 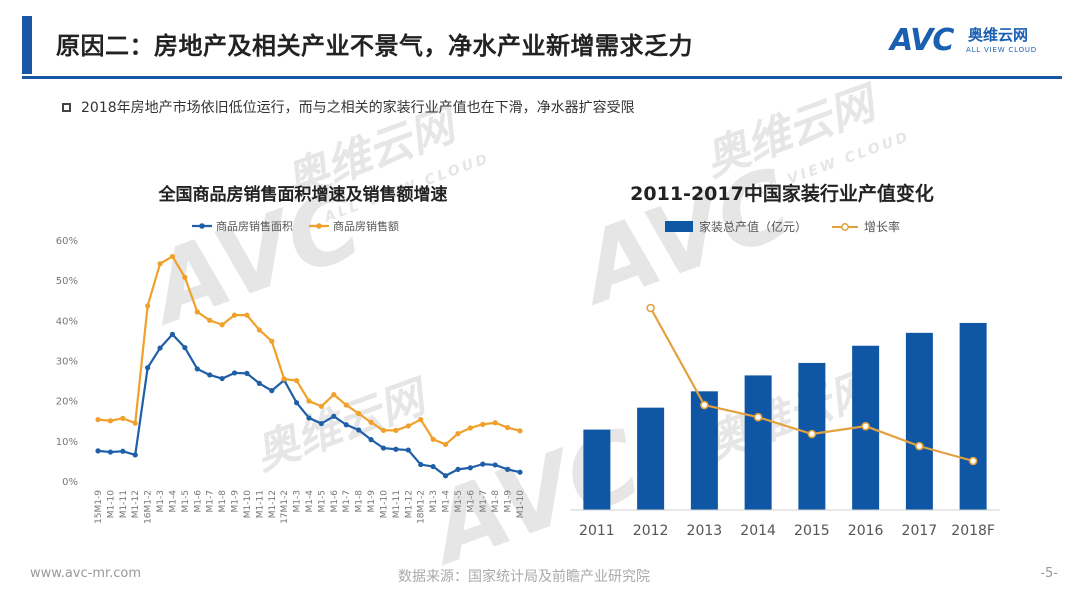 What do you see at coordinates (973, 531) in the screenshot?
I see `right-chart-x-tick: 2018F` at bounding box center [973, 531].